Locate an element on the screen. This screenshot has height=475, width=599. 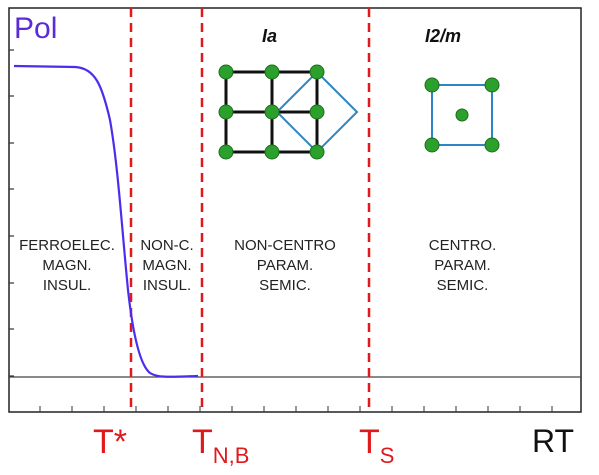
x-axis-ticks is located at coordinates (296, 409).